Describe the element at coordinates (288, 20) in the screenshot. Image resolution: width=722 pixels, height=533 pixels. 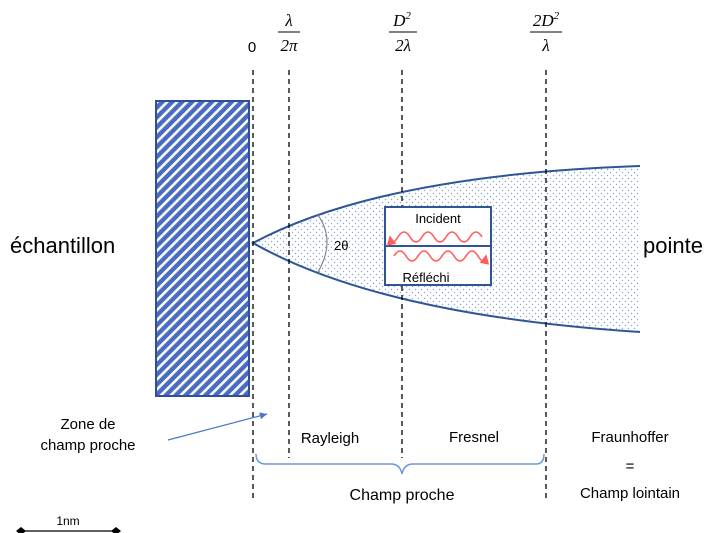
I see `formula-1-numerator: λ` at that location.